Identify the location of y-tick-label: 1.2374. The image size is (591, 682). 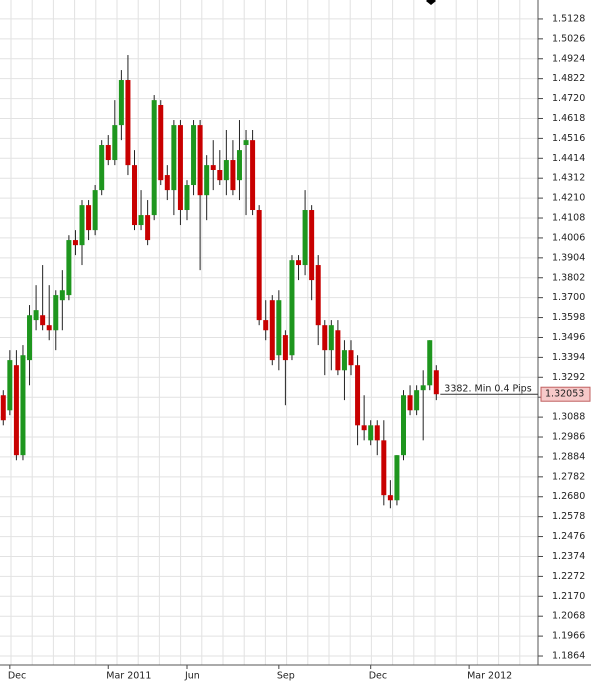
(568, 556).